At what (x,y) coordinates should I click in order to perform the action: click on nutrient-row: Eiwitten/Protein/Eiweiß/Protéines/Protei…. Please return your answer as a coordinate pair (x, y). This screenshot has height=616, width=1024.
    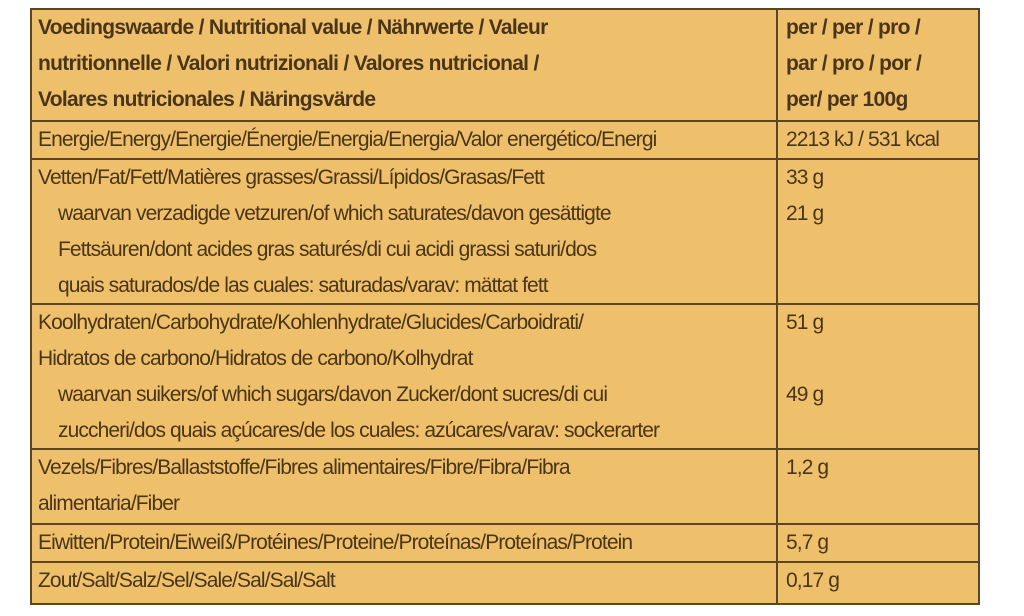
    Looking at the image, I should click on (505, 544).